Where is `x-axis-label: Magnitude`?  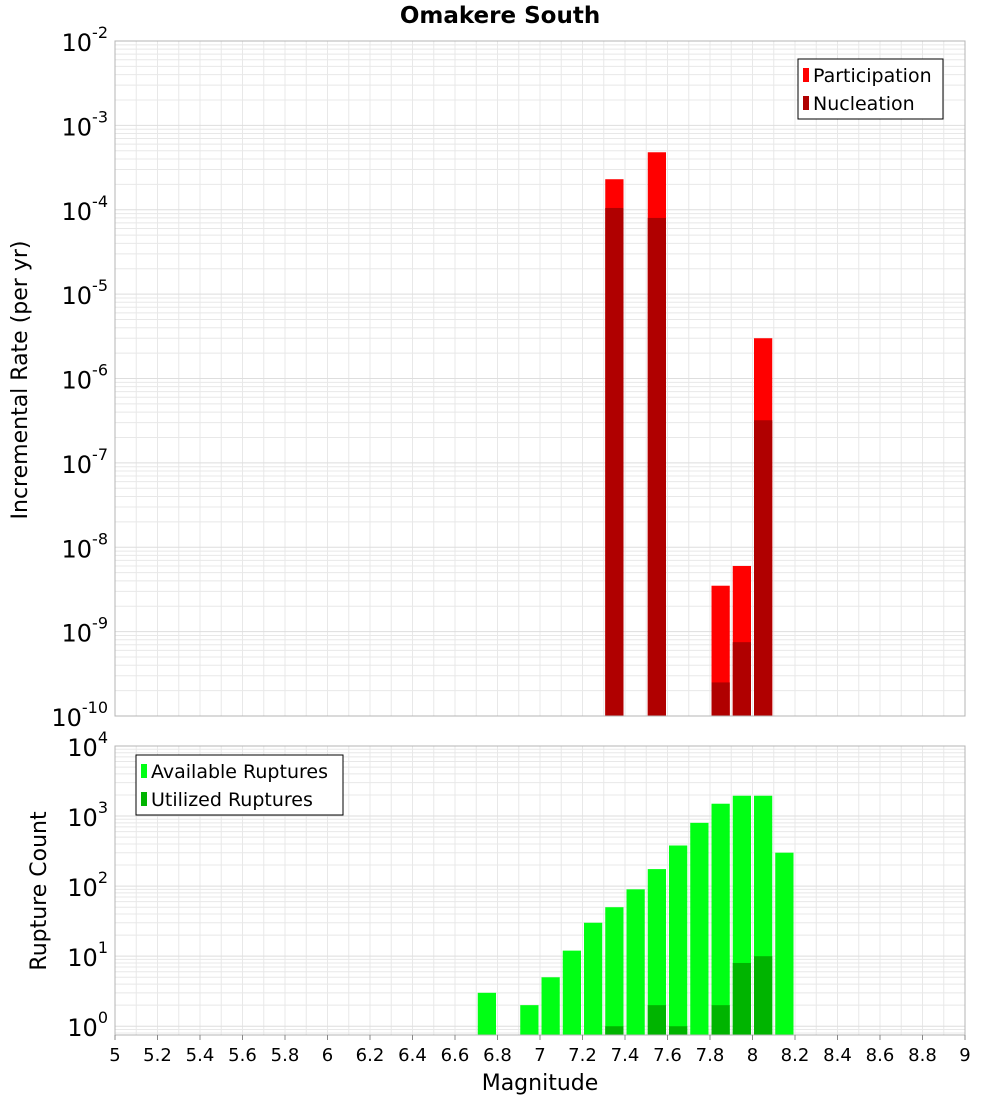
x-axis-label: Magnitude is located at coordinates (540, 1083).